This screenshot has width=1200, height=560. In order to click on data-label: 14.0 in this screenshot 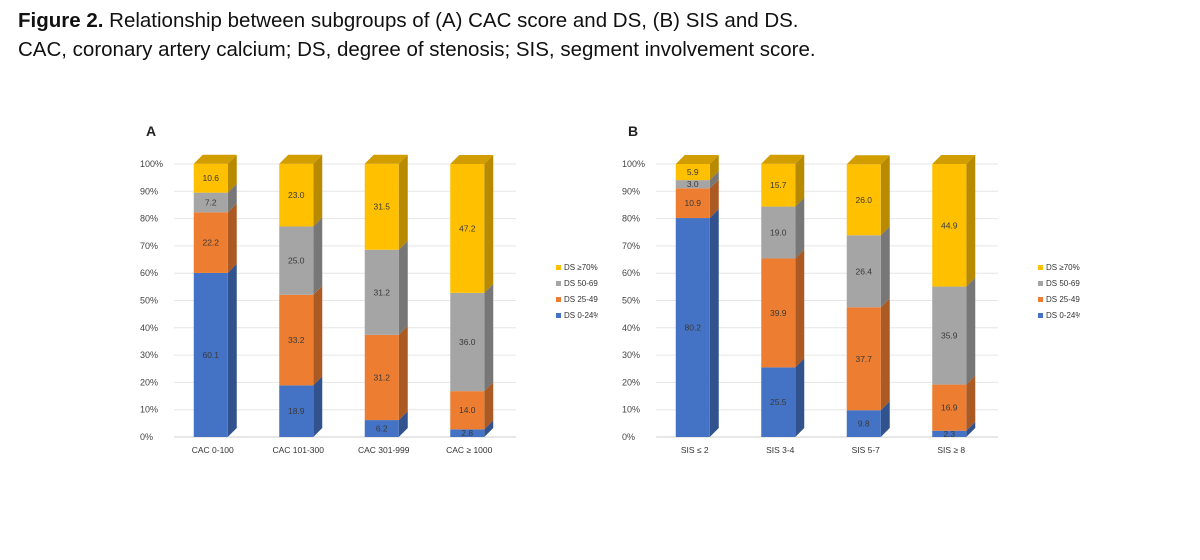, I will do `click(467, 410)`.